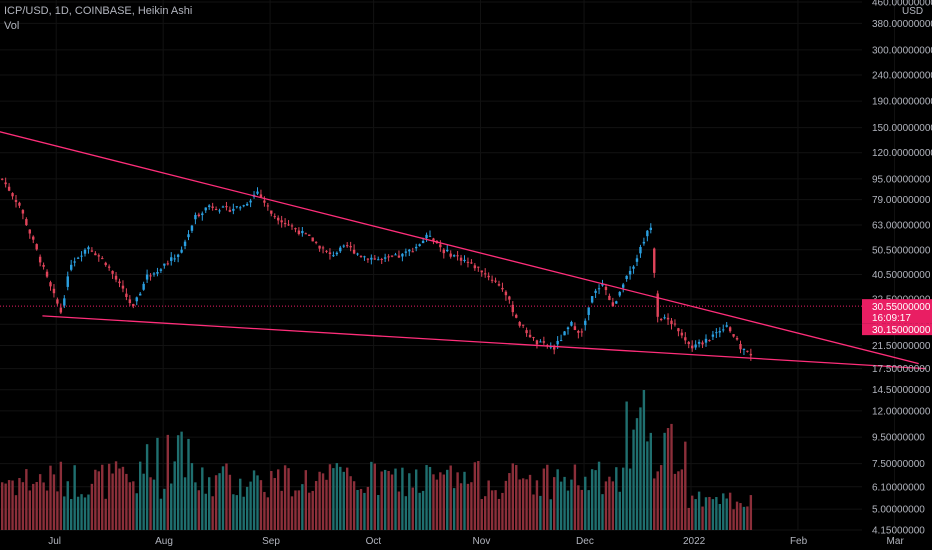 Image resolution: width=932 pixels, height=550 pixels. I want to click on time-tick-label: 2022, so click(694, 541).